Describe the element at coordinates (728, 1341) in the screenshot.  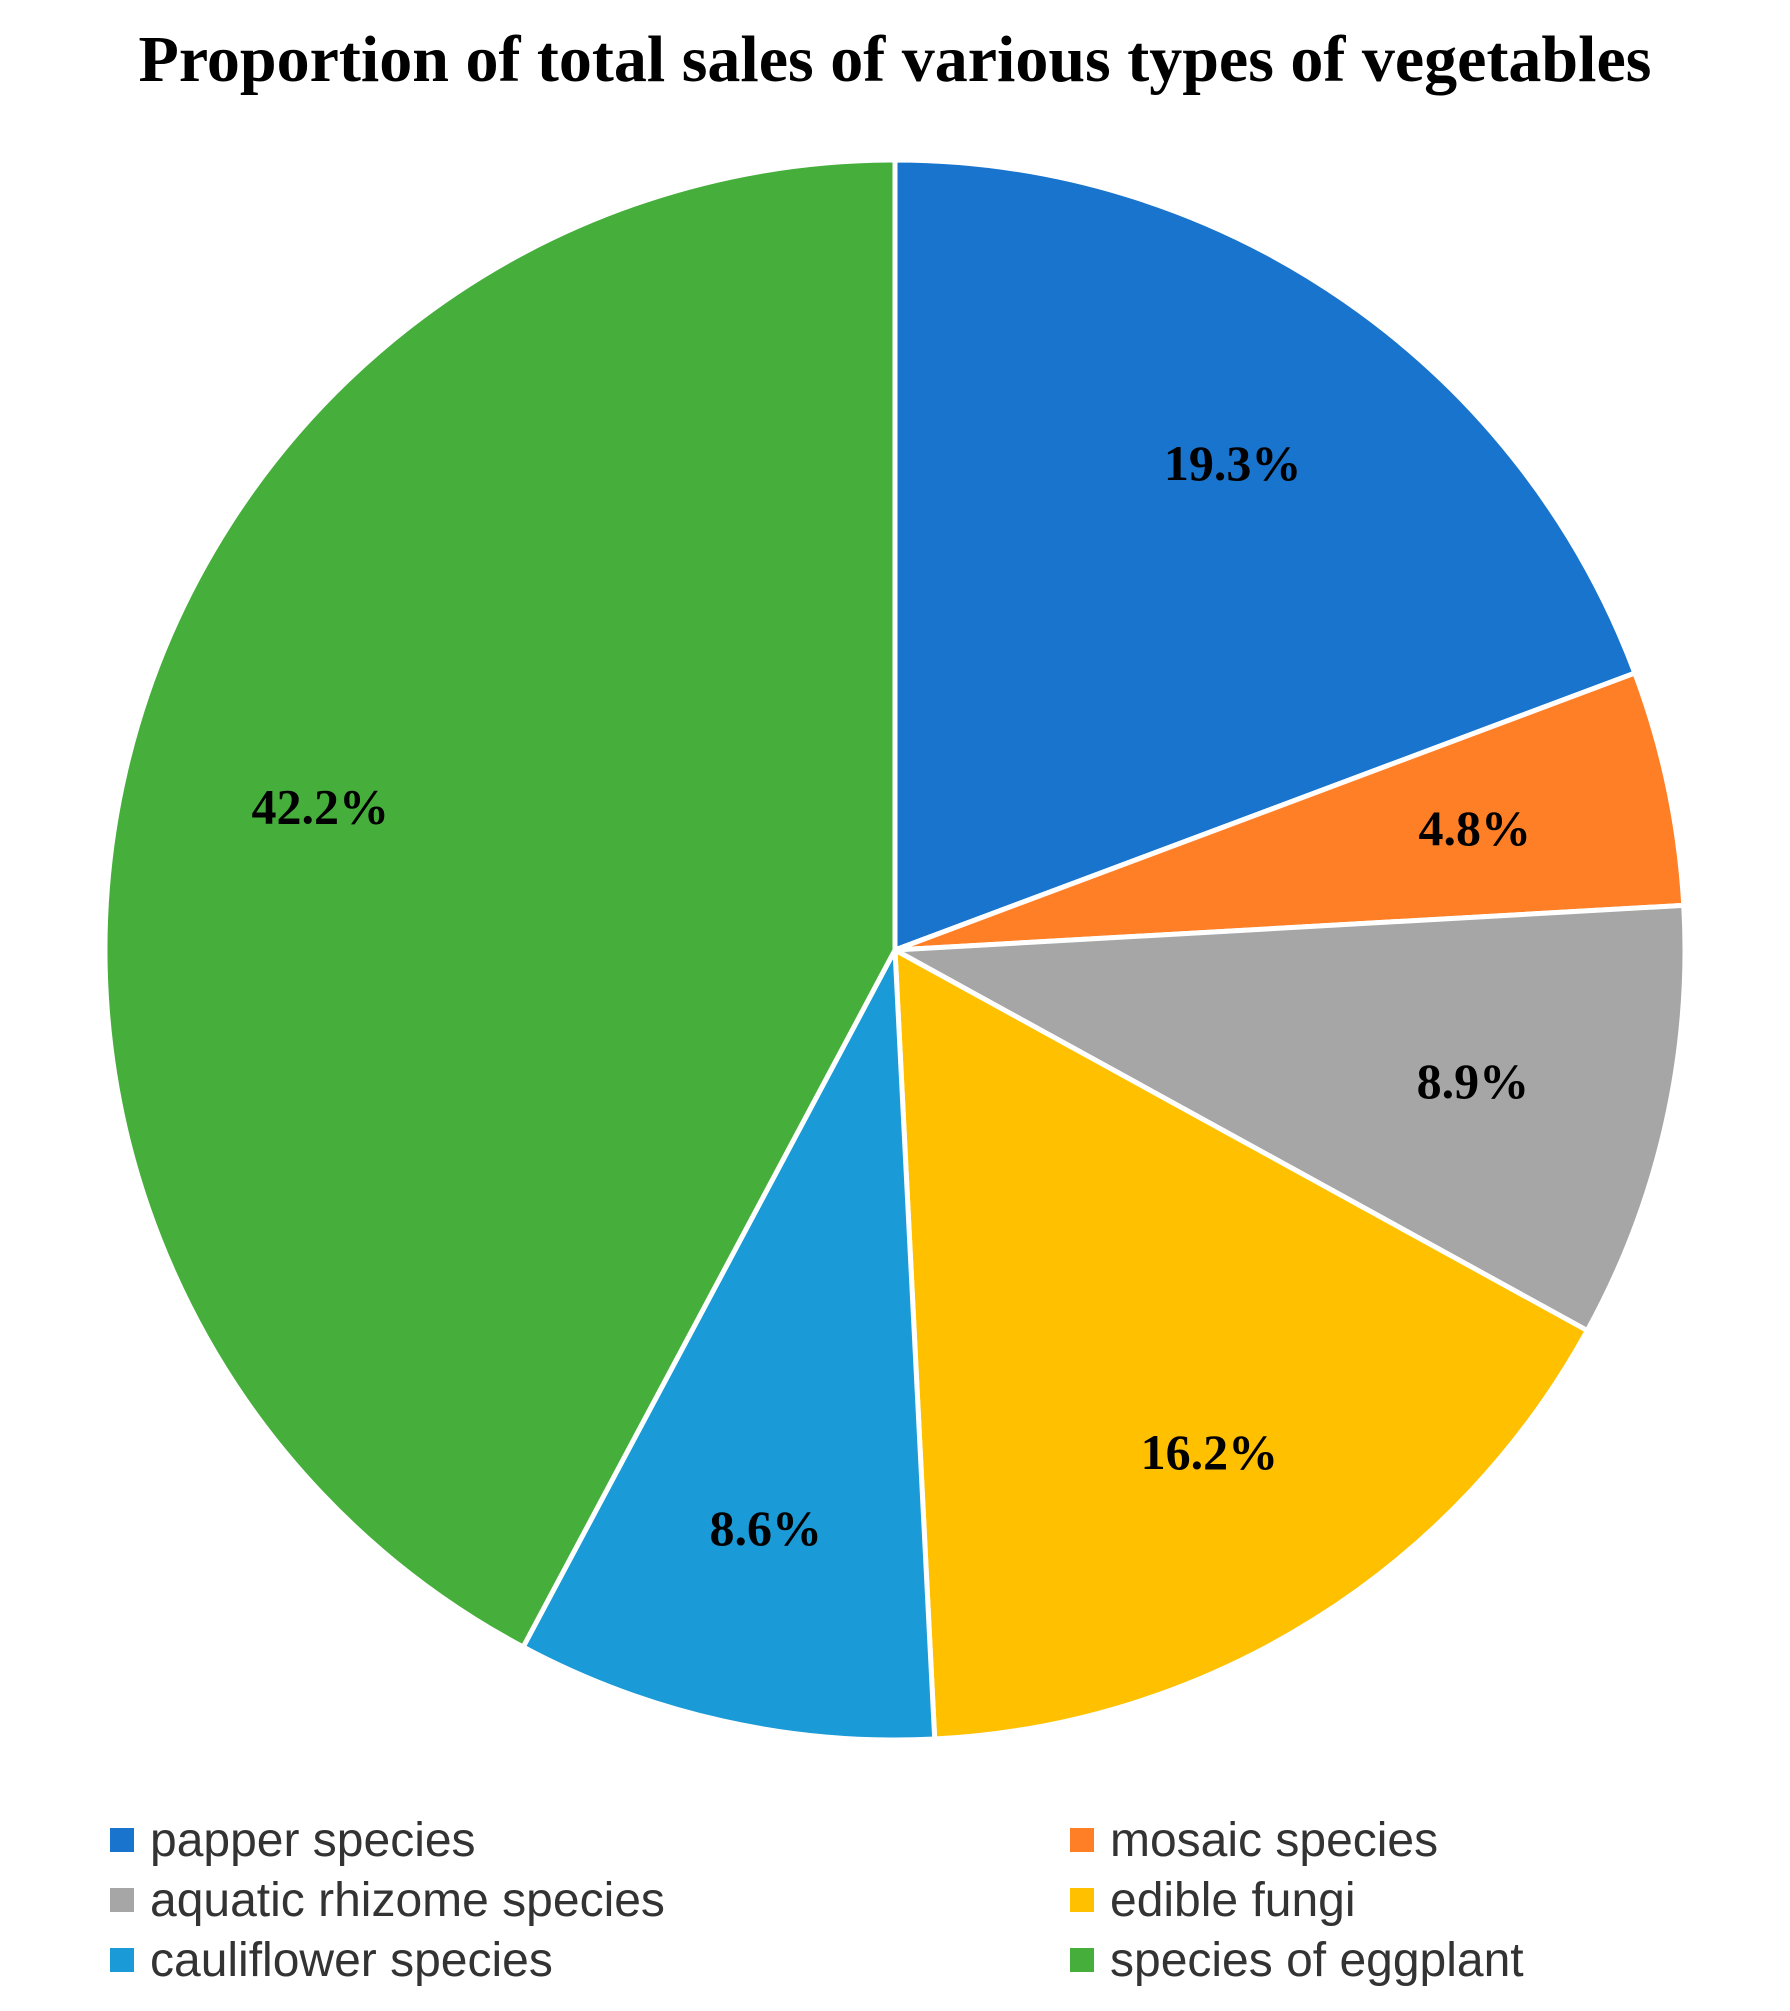
I see `pie-slice-cauliflower-species` at that location.